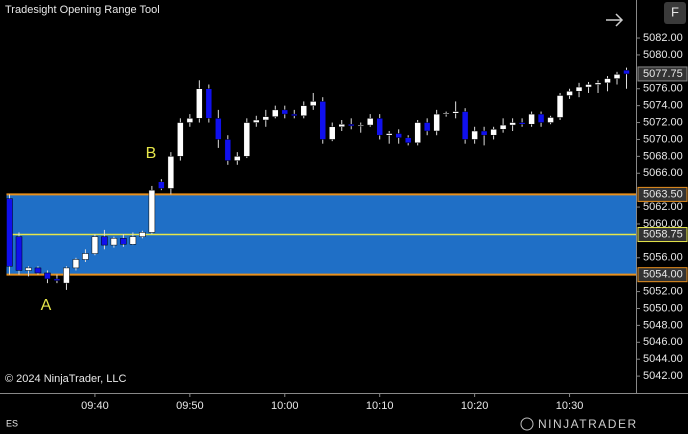  Describe the element at coordinates (82, 10) in the screenshot. I see `chart-title: Tradesight Opening Range Tool` at that location.